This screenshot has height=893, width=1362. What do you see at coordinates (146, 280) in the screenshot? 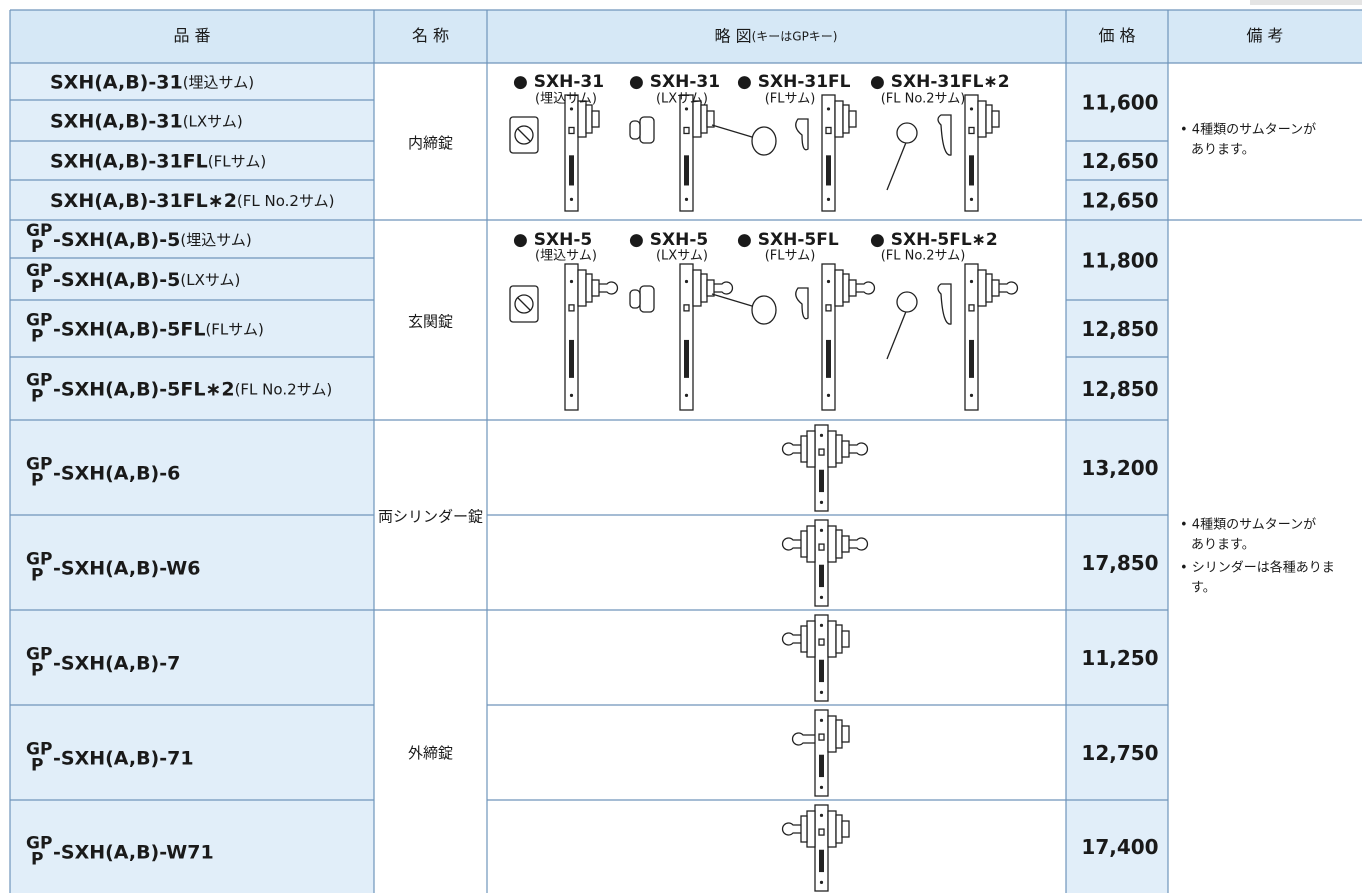
I see `product-code: -SXH(A,B)-5(LXサム)` at bounding box center [146, 280].